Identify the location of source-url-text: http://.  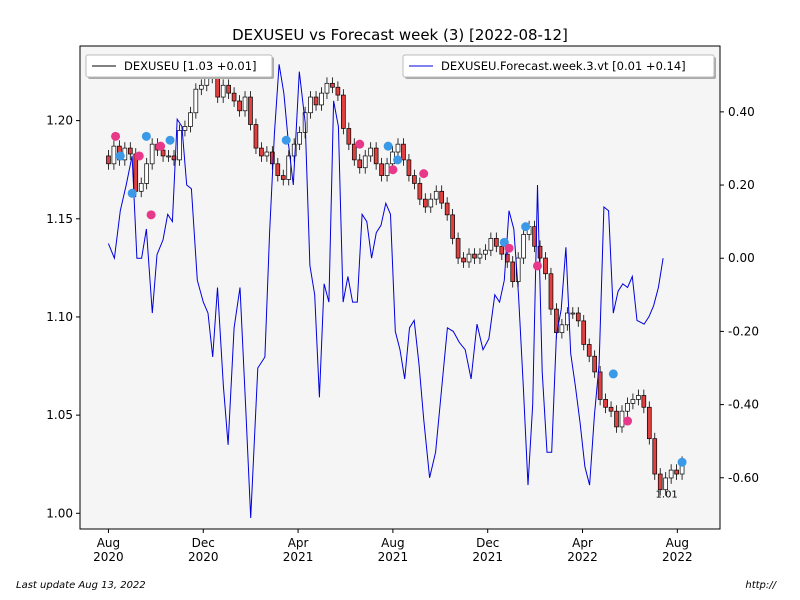
(760, 585).